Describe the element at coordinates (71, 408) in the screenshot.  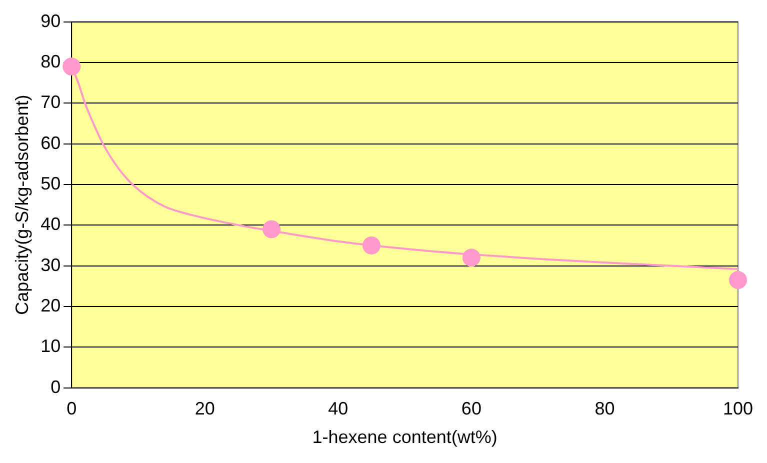
I see `x-tick-label: 0` at that location.